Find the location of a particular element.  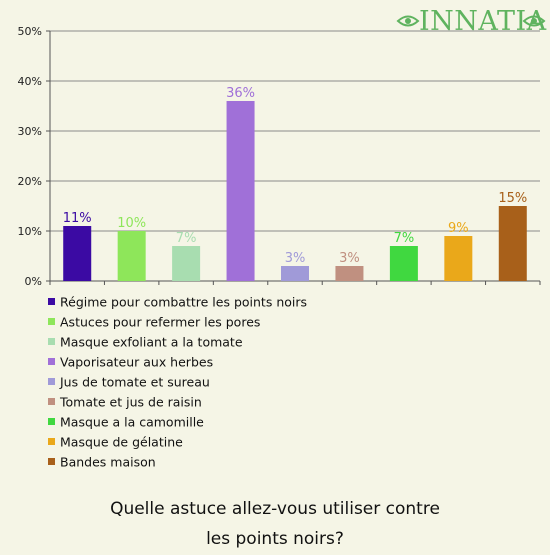

data-label: 15% is located at coordinates (512, 198).